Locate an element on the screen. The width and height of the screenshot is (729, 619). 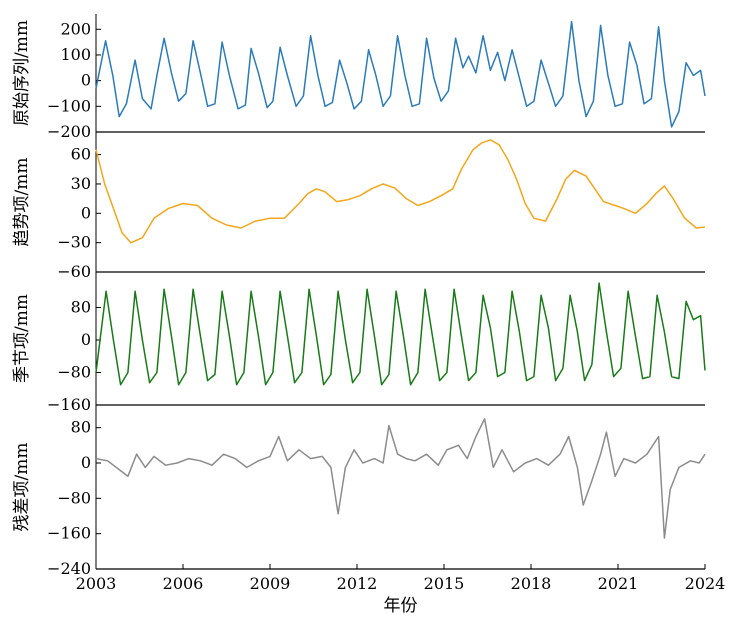
series-line-seasonal is located at coordinates (400, 334).